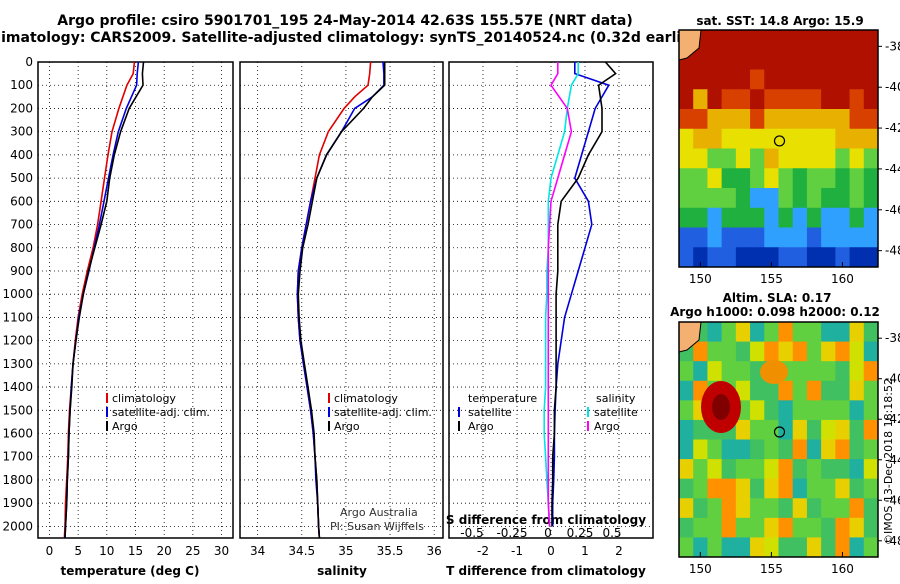 The height and width of the screenshot is (584, 900). What do you see at coordinates (775, 312) in the screenshot?
I see `sla-map-title2: Argo h1000: 0.098 h2000: 0.12` at bounding box center [775, 312].